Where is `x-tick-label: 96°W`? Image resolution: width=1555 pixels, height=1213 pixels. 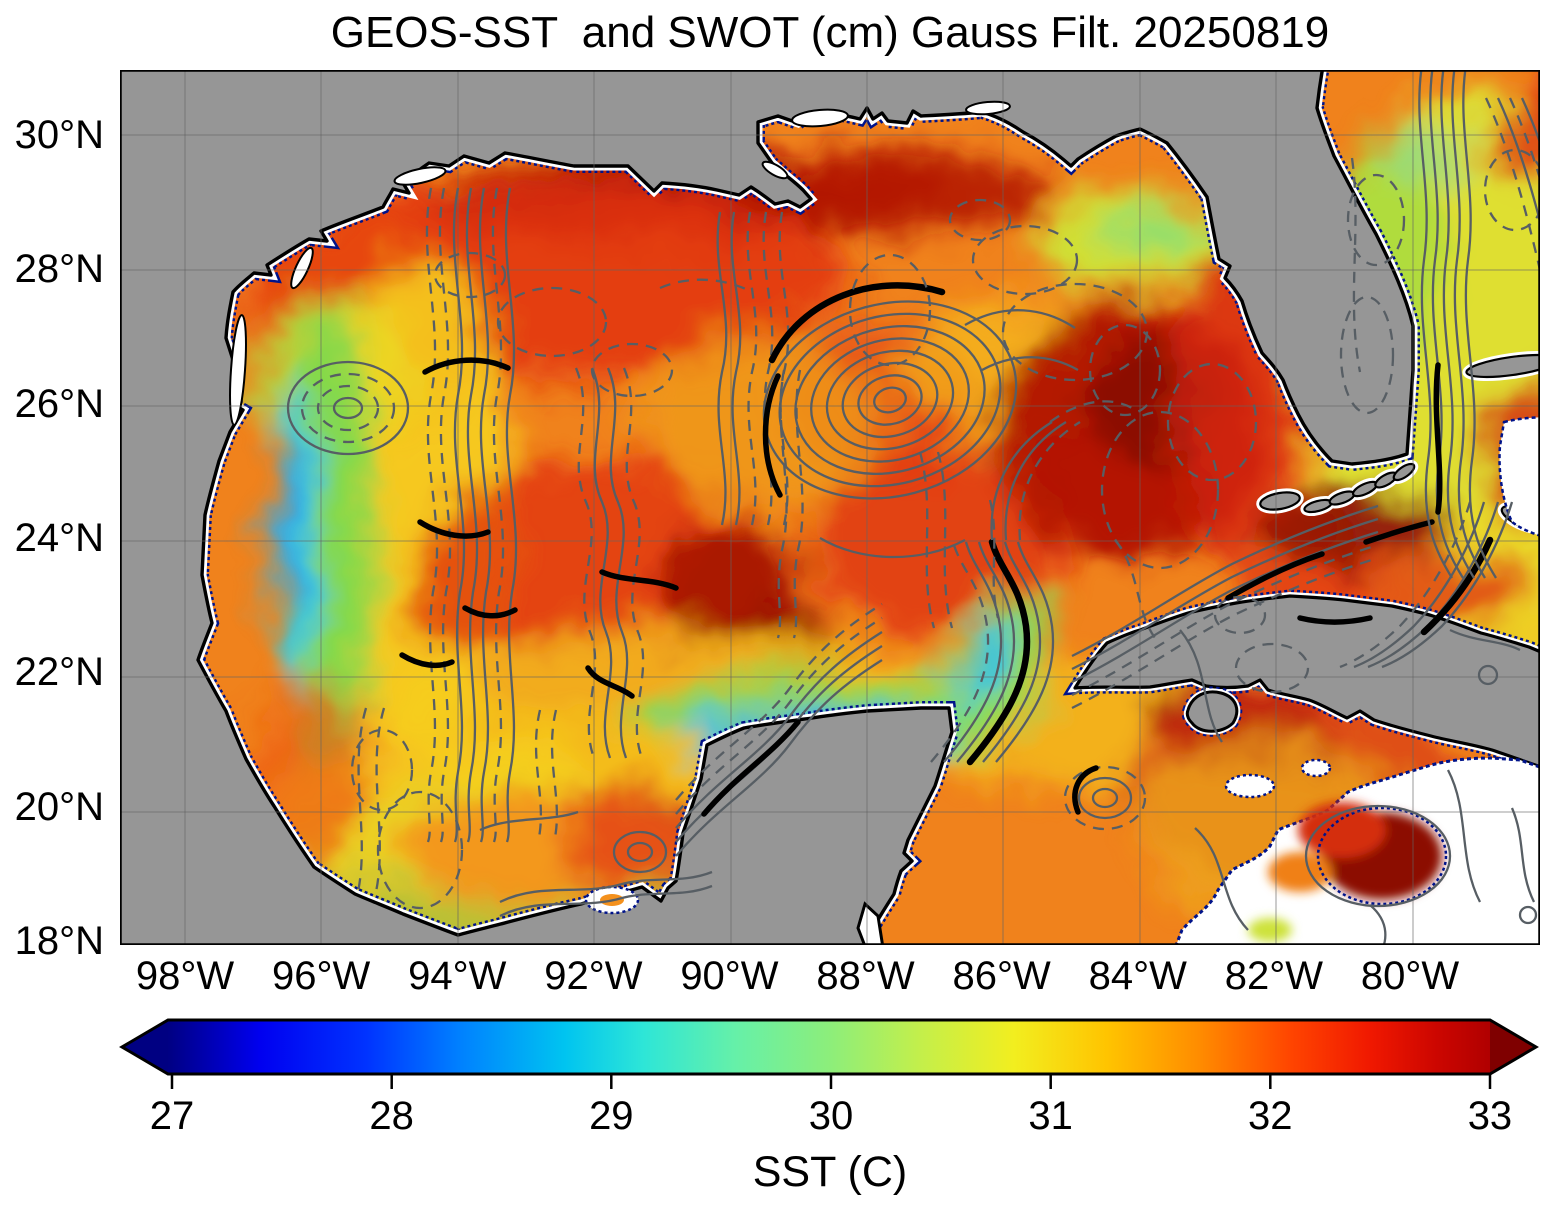 x-tick-label: 96°W is located at coordinates (321, 976).